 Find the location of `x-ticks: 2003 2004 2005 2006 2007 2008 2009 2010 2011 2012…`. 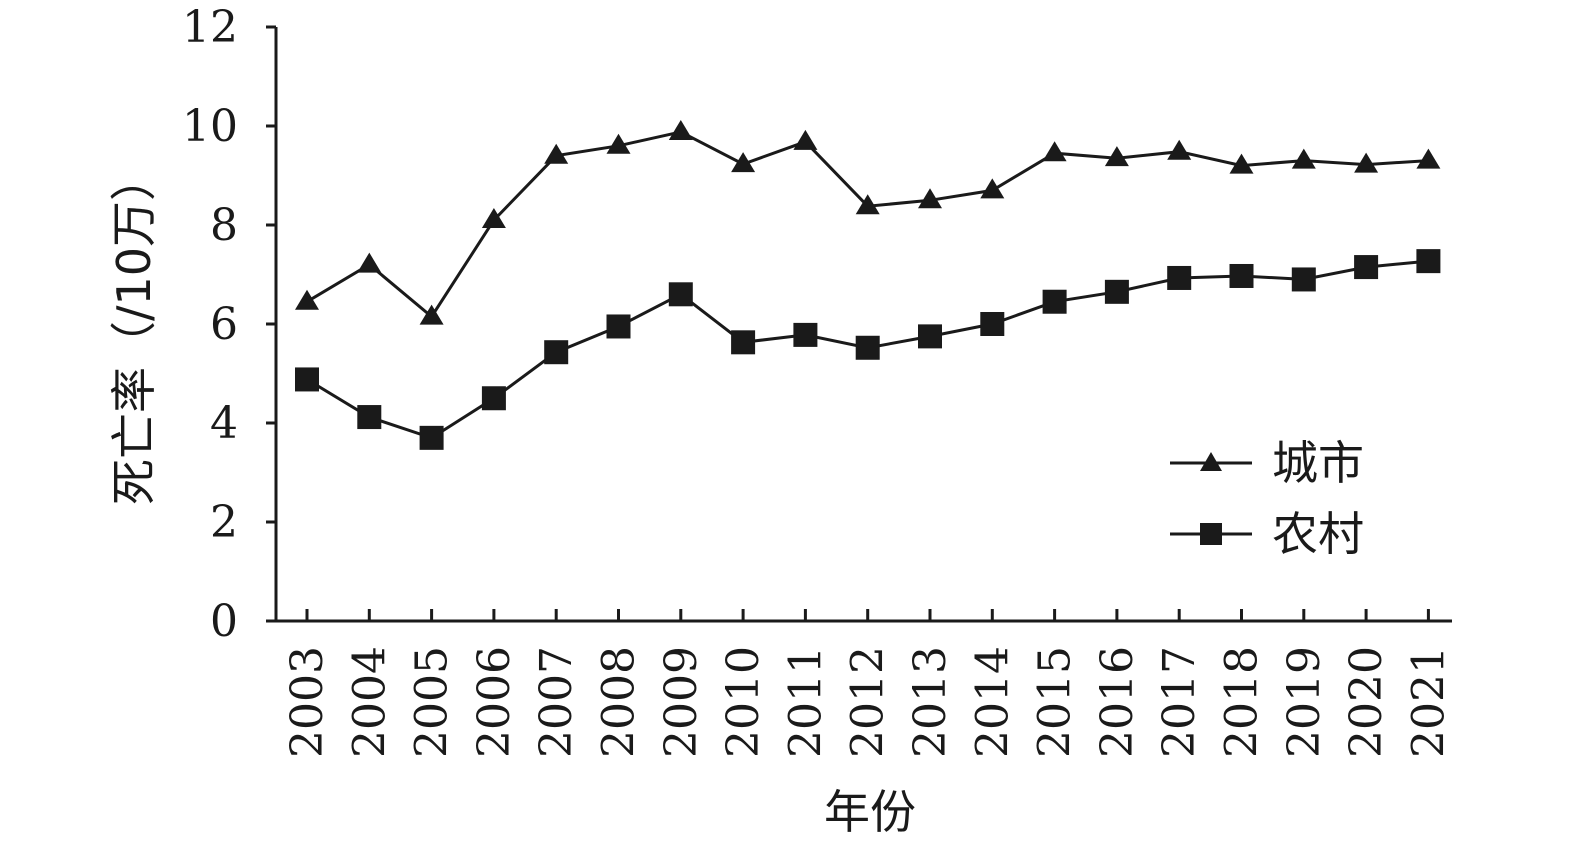

x-ticks: 2003 2004 2005 2006 2007 2008 2009 2010 2011 2012… is located at coordinates (868, 683).